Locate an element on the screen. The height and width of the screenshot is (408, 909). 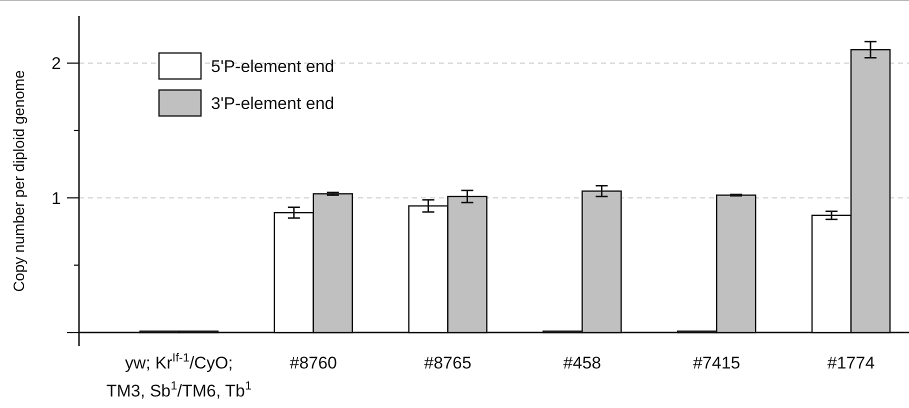
y-axis-title: Copy number per diploid genome is located at coordinates (19, 181).